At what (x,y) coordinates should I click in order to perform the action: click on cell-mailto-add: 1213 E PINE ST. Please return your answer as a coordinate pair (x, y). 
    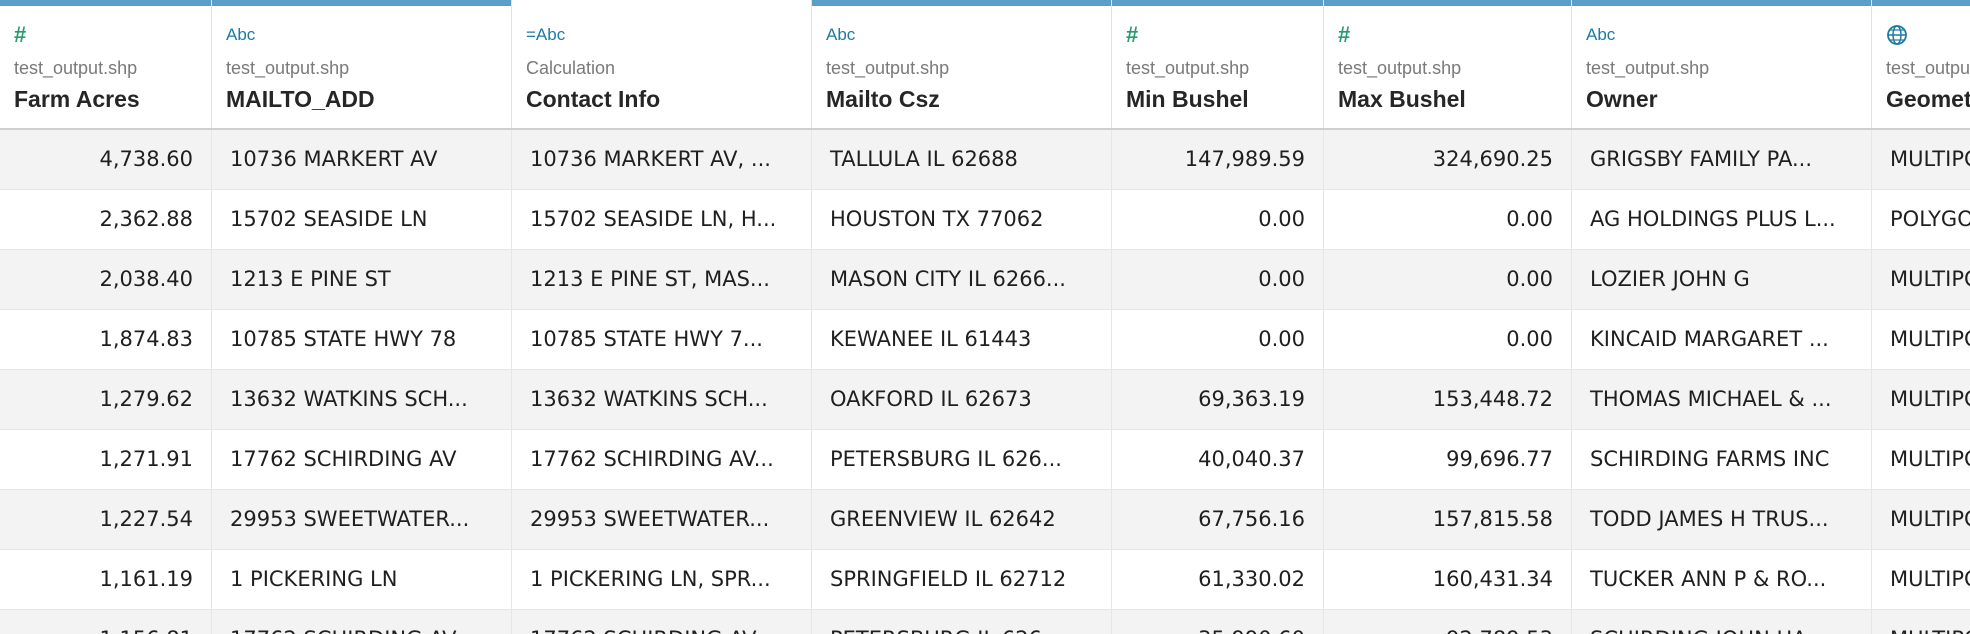
    Looking at the image, I should click on (362, 279).